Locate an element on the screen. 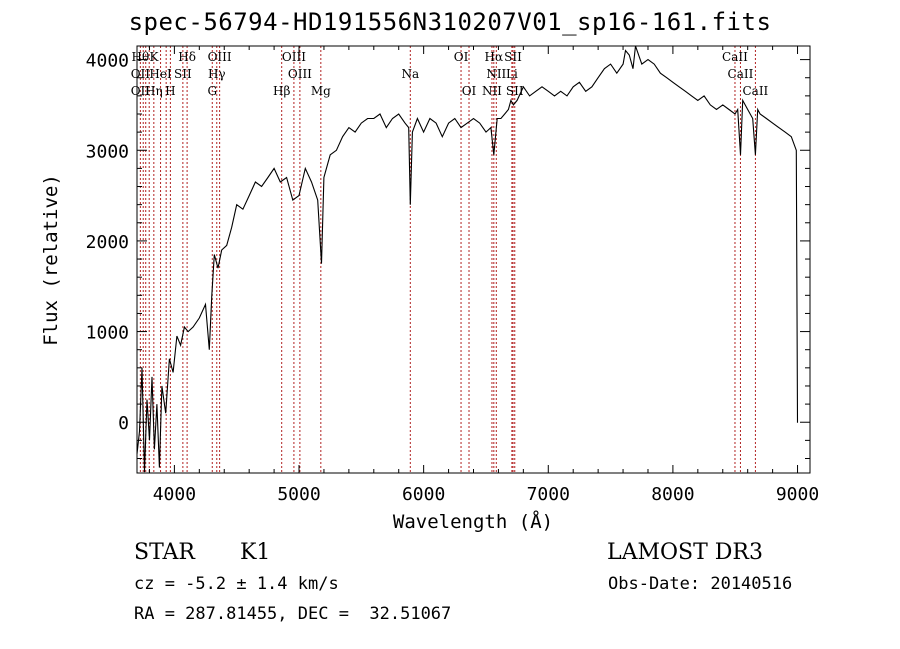 The image size is (900, 649). marker-label: Li is located at coordinates (512, 74).